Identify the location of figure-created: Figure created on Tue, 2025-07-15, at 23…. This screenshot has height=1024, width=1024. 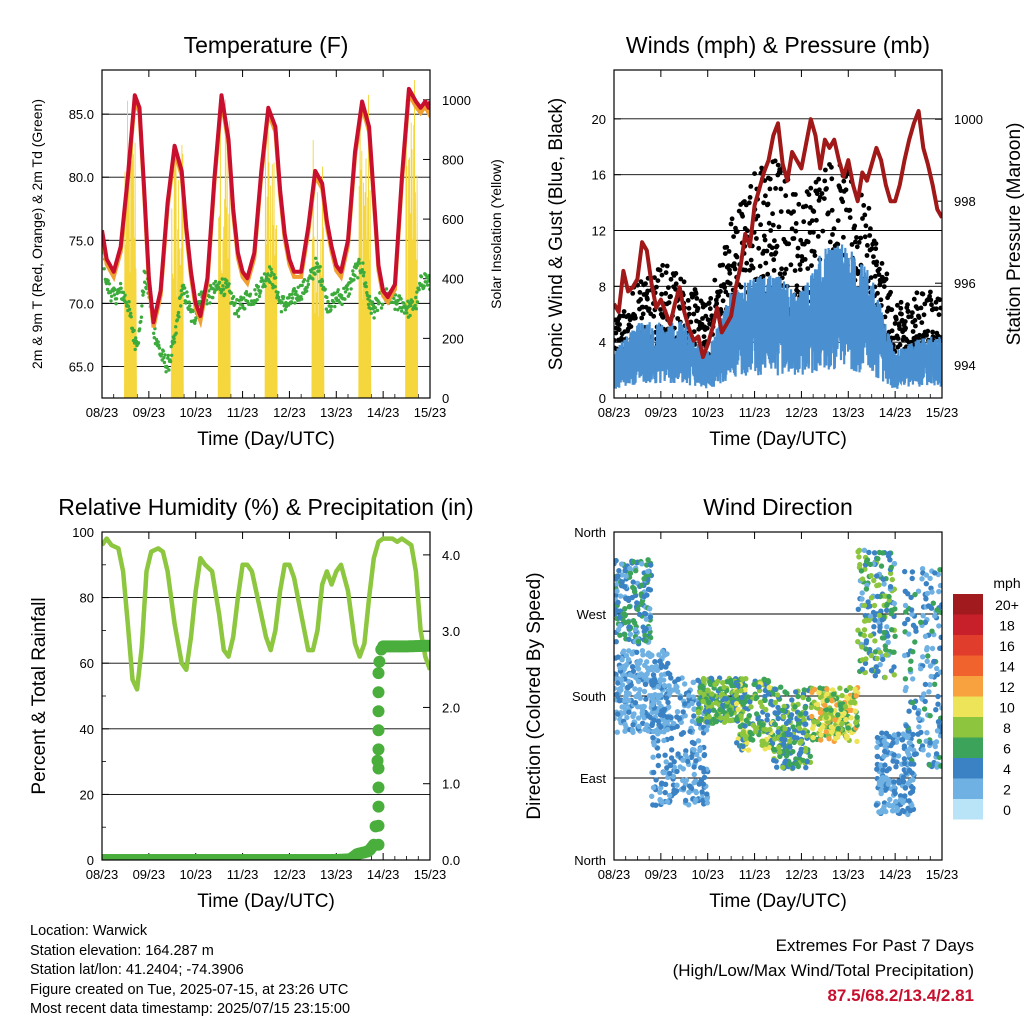
(189, 989).